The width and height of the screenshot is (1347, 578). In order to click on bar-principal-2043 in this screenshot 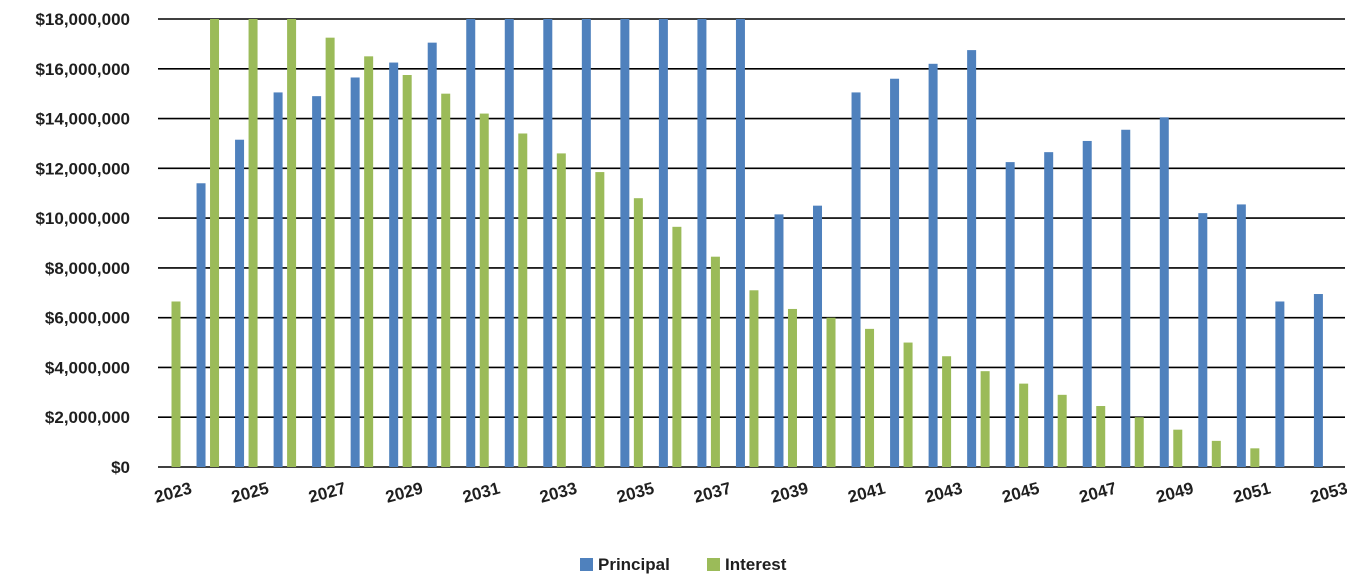, I will do `click(933, 265)`.